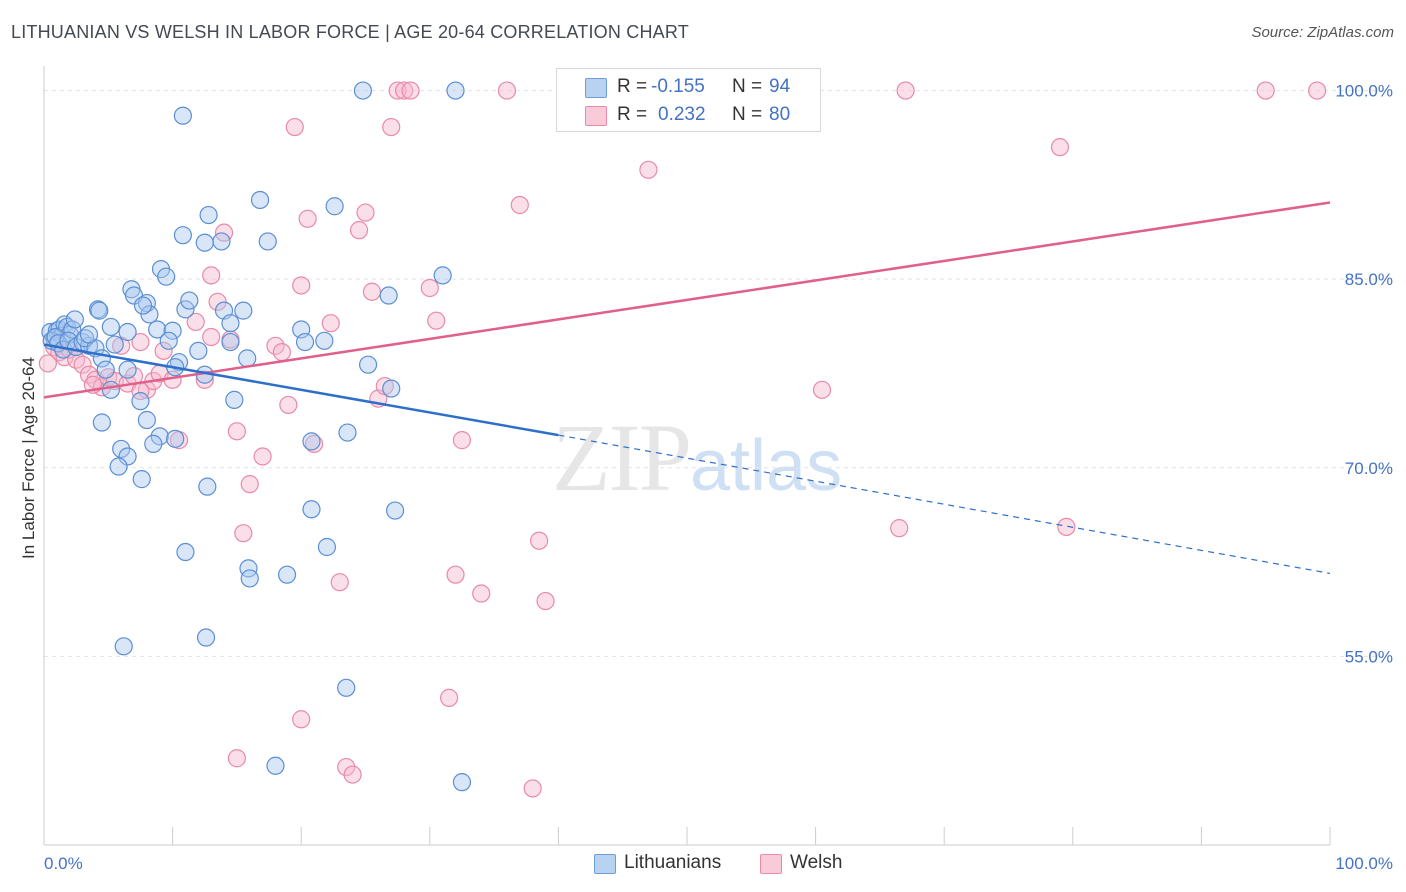 The width and height of the screenshot is (1406, 892). Describe the element at coordinates (1364, 91) in the screenshot. I see `y-tick-label: 100.0%` at that location.